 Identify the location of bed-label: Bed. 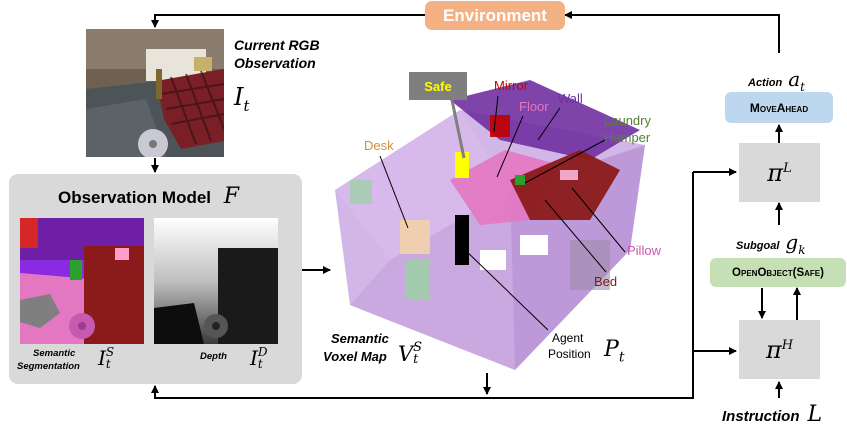
(606, 281).